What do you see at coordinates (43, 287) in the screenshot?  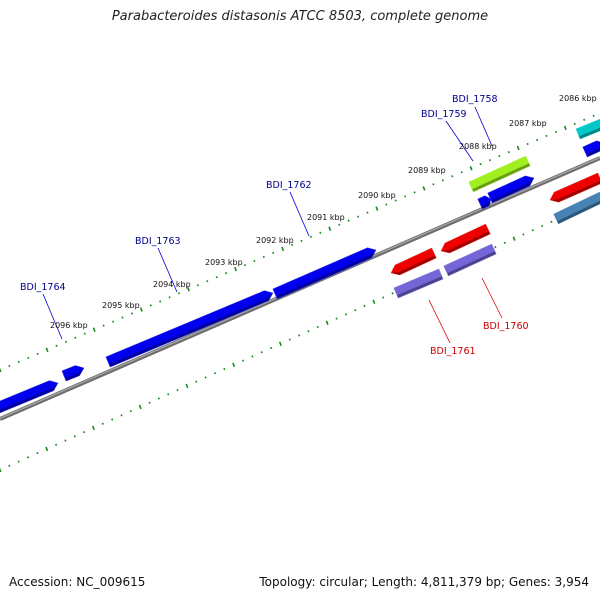 I see `gene-label-bdi-1764: BDI_1764` at bounding box center [43, 287].